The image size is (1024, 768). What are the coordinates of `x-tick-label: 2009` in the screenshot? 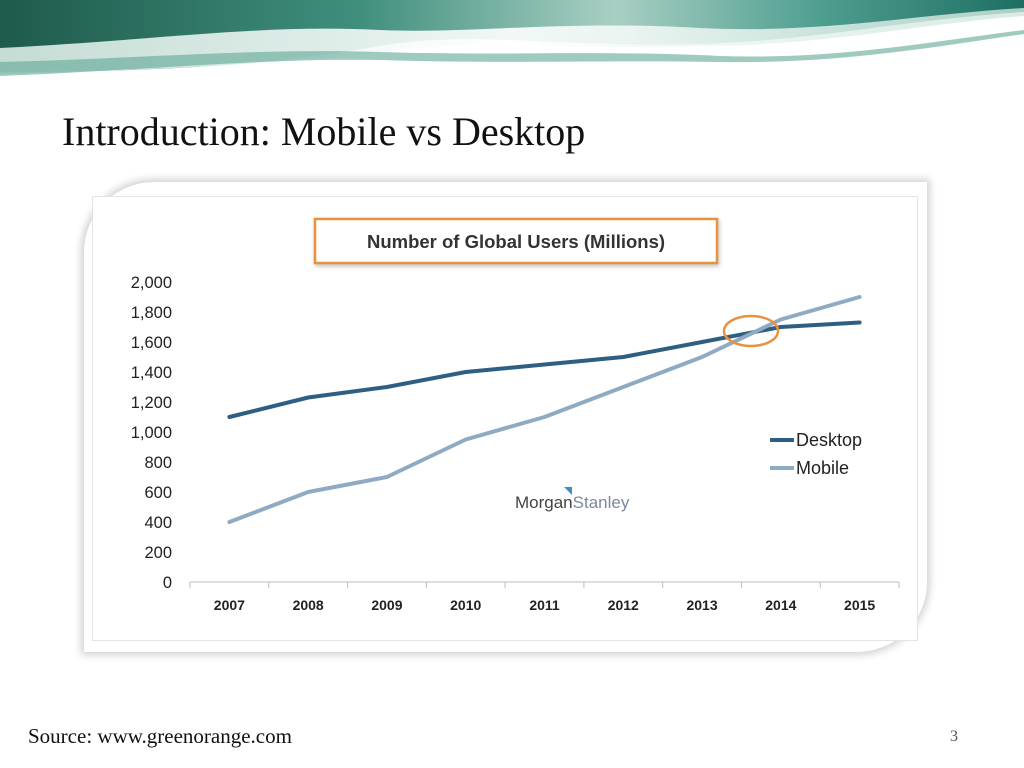 It's located at (386, 605).